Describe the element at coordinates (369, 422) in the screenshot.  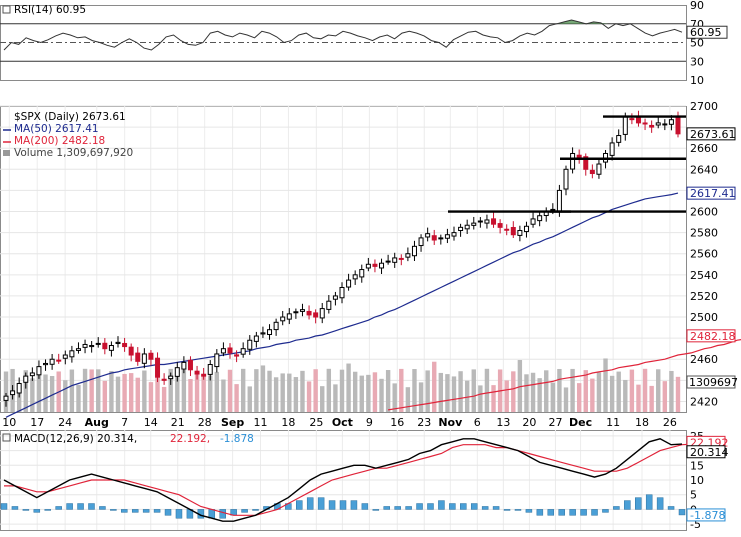
I see `x-tick-label: 9` at that location.